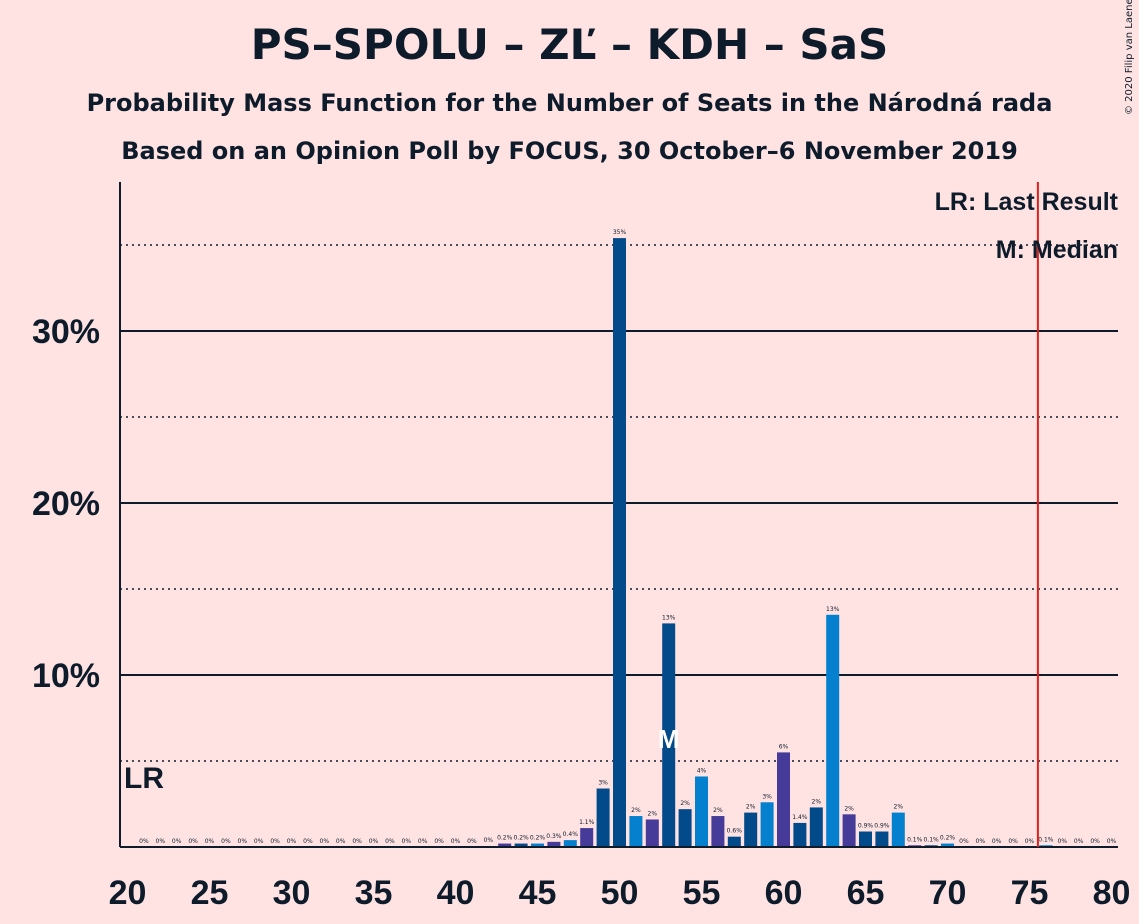 This screenshot has height=924, width=1139. What do you see at coordinates (210, 893) in the screenshot?
I see `x-tick-label: 25` at bounding box center [210, 893].